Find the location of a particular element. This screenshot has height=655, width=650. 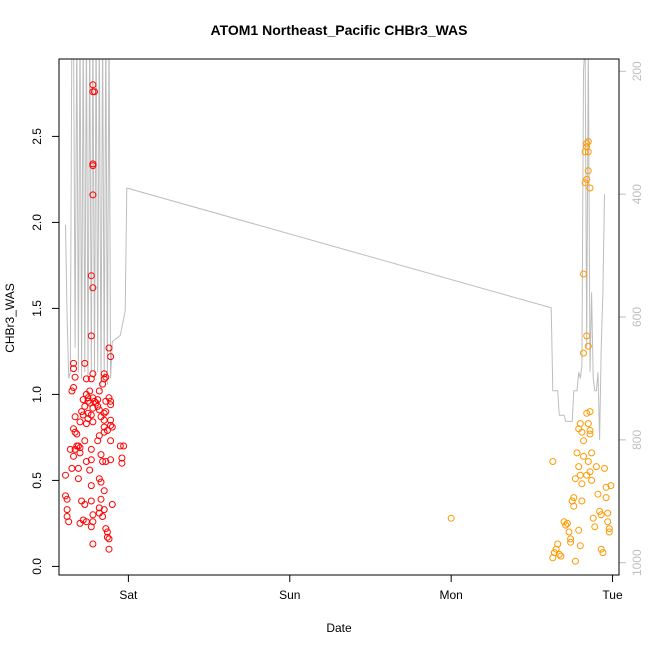

y-axis-label: CHBr3_WAS is located at coordinates (10, 318).